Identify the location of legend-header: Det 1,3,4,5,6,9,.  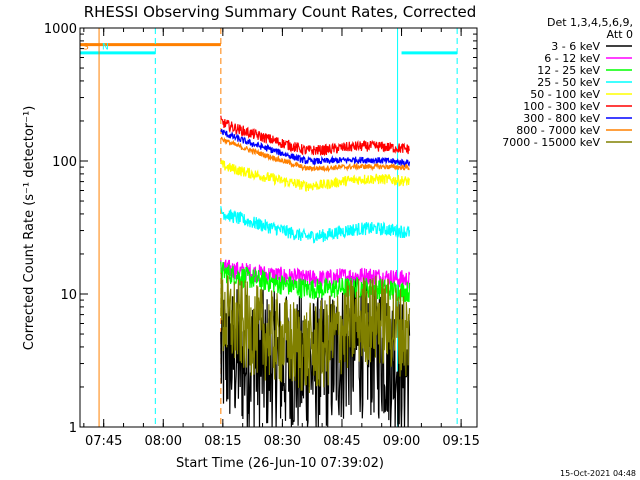
(590, 22).